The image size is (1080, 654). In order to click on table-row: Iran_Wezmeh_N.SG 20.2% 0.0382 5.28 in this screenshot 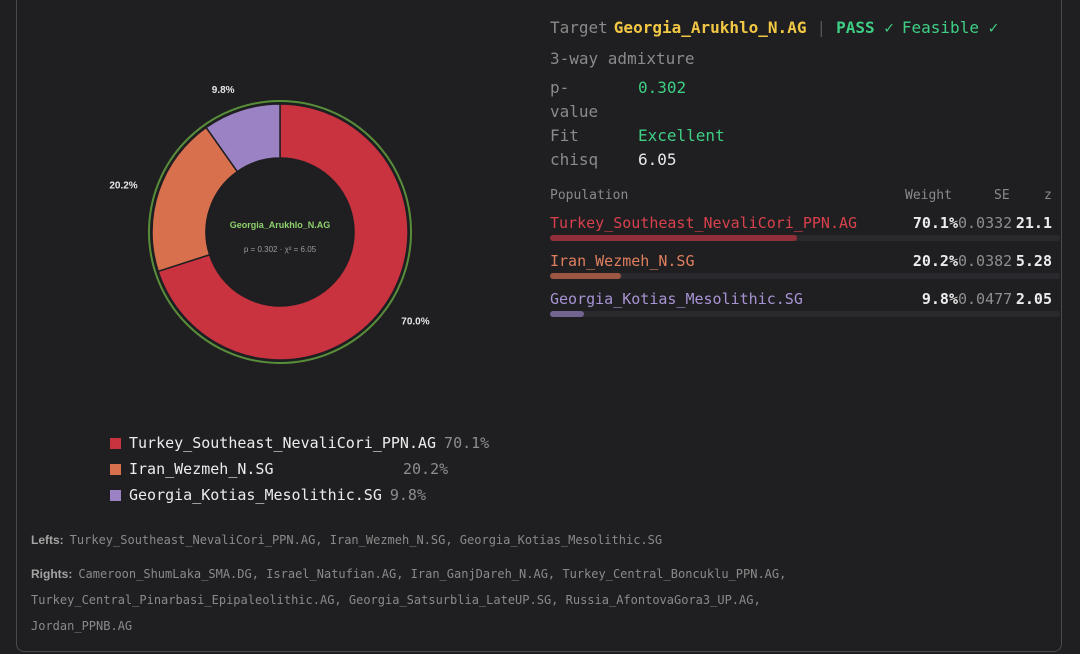, I will do `click(805, 271)`.